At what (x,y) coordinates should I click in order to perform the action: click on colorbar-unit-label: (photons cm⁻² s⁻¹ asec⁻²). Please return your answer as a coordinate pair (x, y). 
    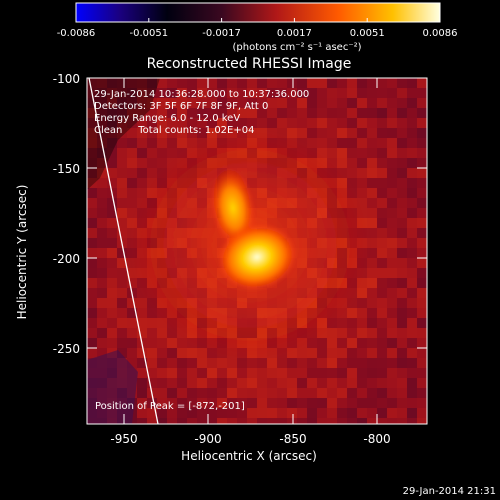
    Looking at the image, I should click on (296, 47).